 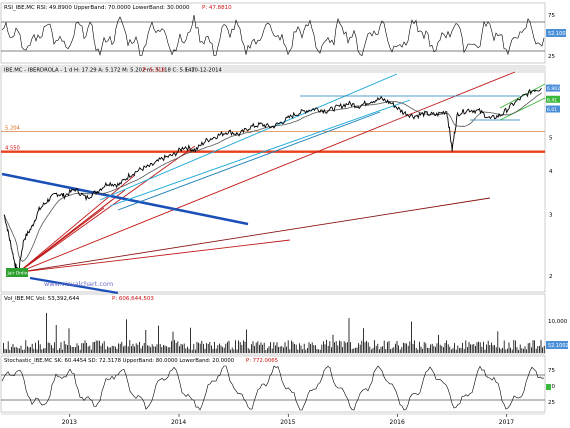 What do you see at coordinates (551, 138) in the screenshot?
I see `price-tick-label: 5` at bounding box center [551, 138].